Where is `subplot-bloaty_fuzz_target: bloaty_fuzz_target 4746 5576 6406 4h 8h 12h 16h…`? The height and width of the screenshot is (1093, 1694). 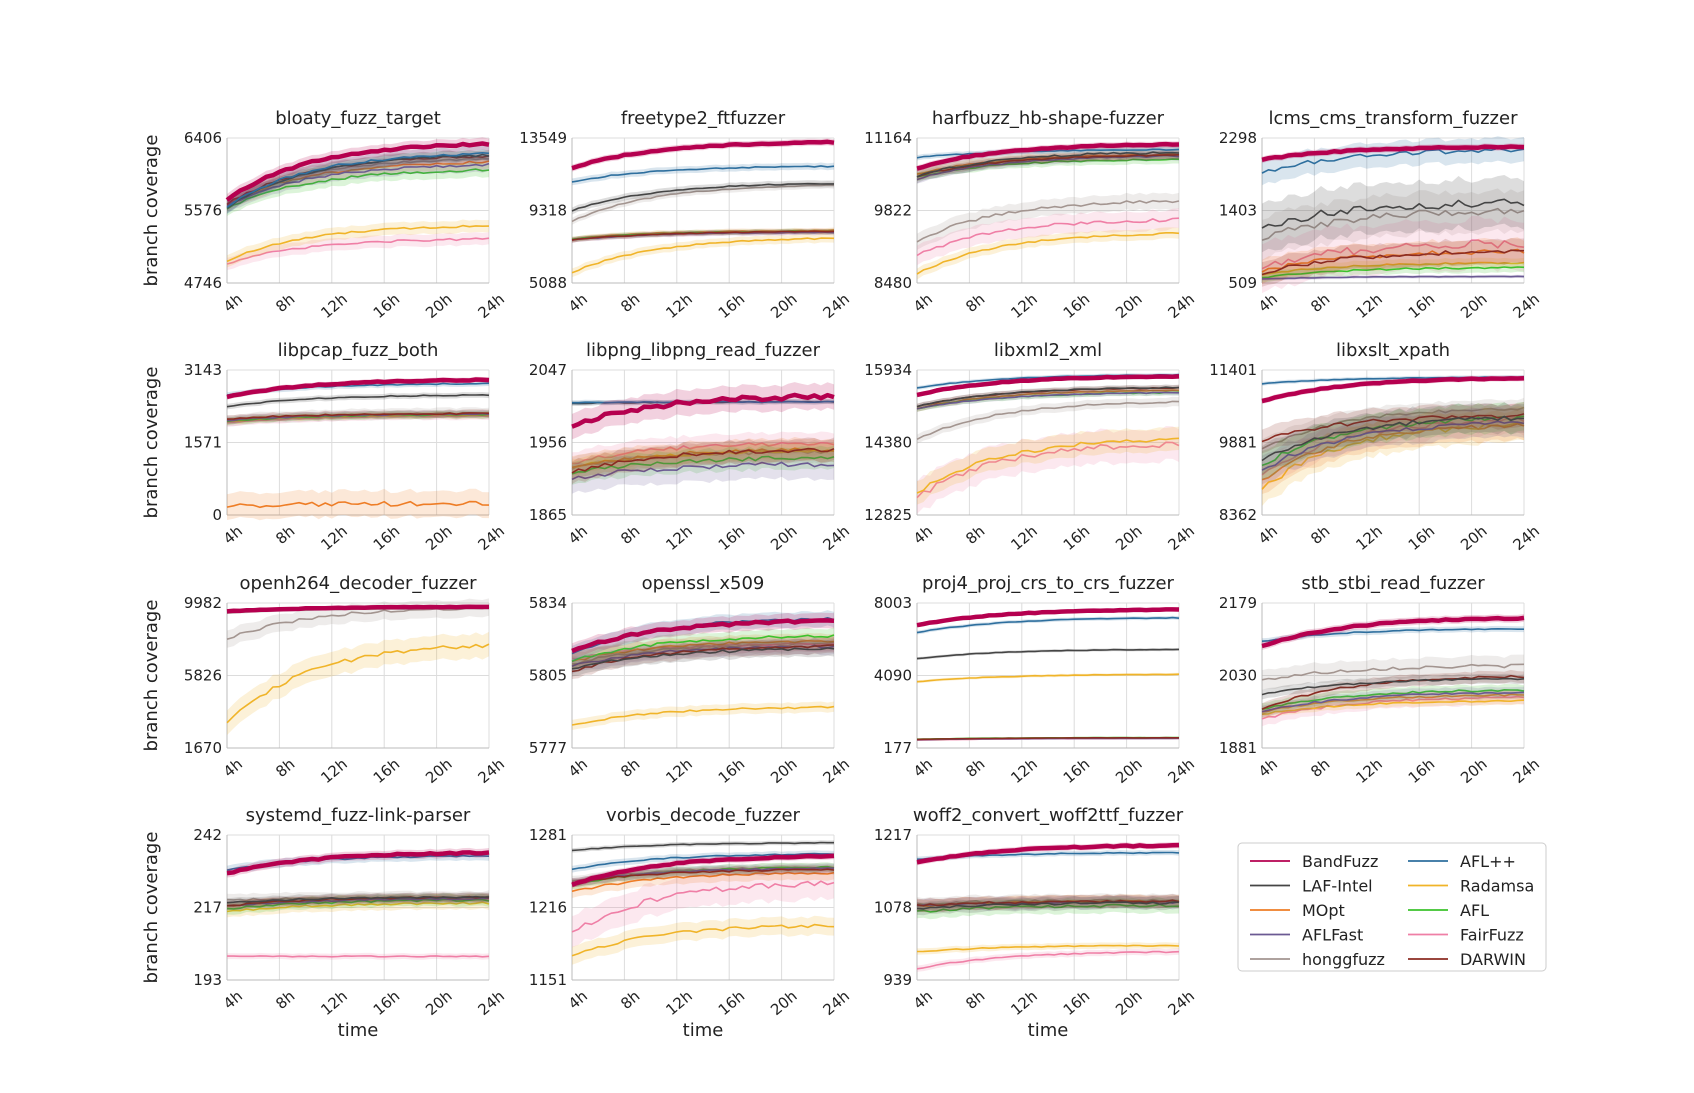 subplot-bloaty_fuzz_target: bloaty_fuzz_target 4746 5576 6406 4h 8h 12h 16h… is located at coordinates (324, 215).